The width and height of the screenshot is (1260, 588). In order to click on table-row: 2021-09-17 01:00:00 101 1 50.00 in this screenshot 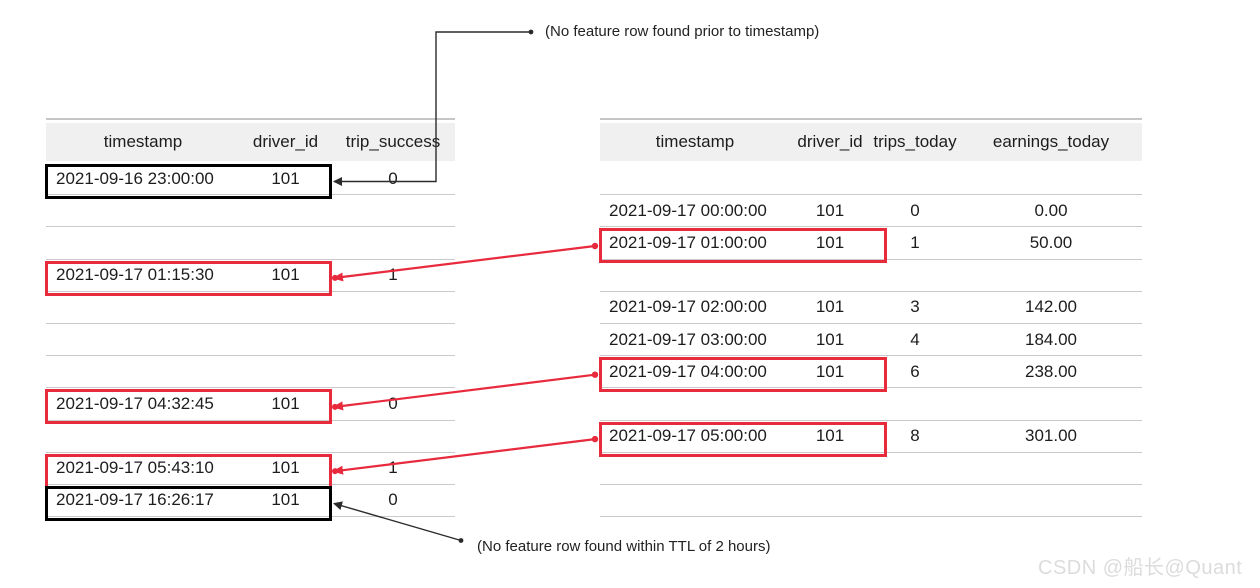, I will do `click(871, 243)`.